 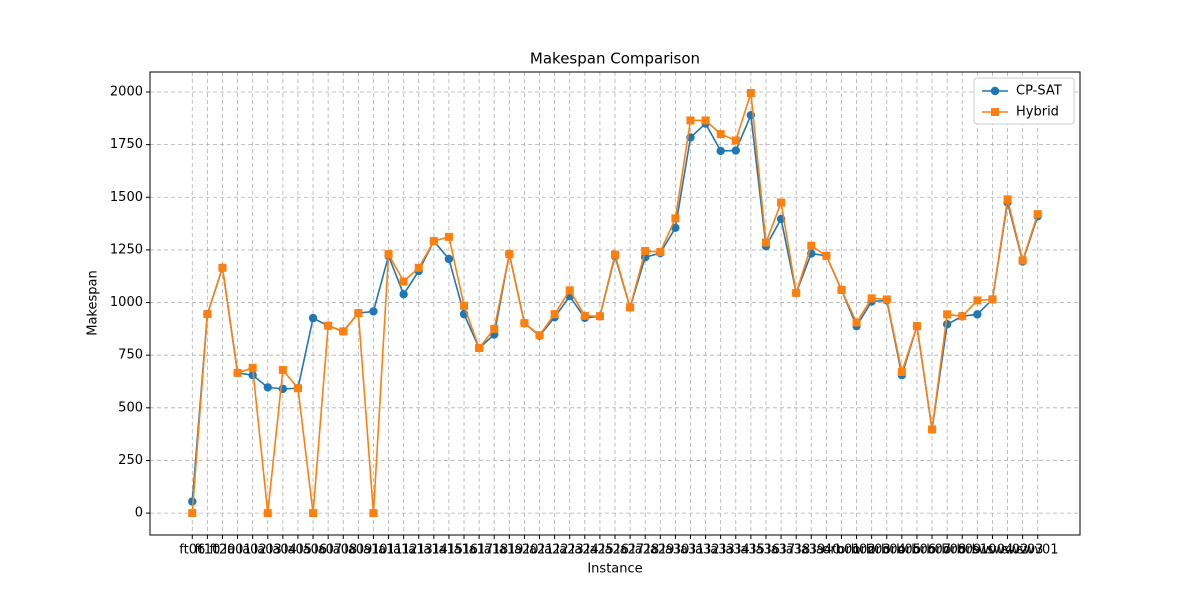 I want to click on x-tick-label: la08, so click(x=343, y=550).